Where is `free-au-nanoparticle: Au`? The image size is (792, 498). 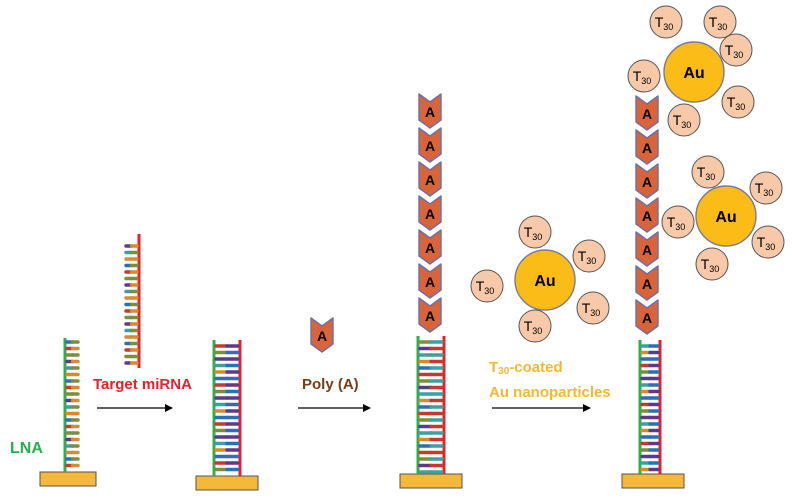
free-au-nanoparticle: Au is located at coordinates (545, 280).